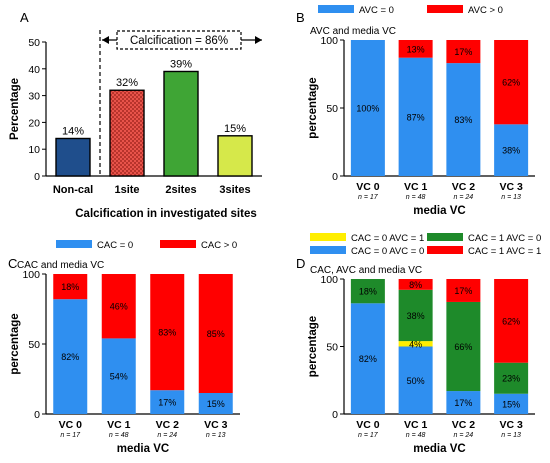 Image resolution: width=550 pixels, height=463 pixels. What do you see at coordinates (353, 31) in the screenshot?
I see `panel-subtitle: AVC and media VC` at bounding box center [353, 31].